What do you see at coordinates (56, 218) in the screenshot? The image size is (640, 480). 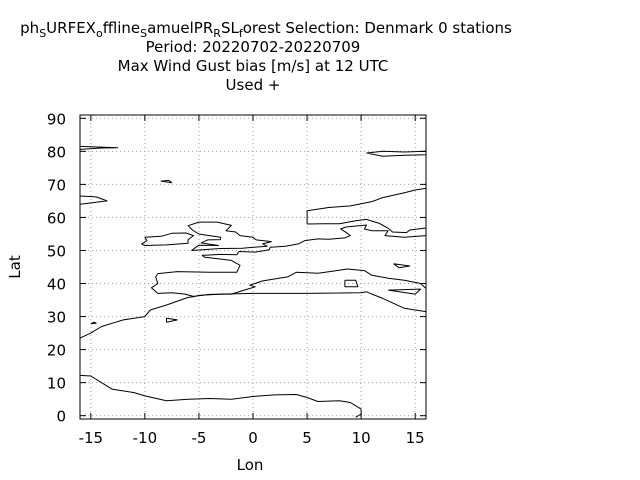 I see `y-tick-label: 60` at bounding box center [56, 218].